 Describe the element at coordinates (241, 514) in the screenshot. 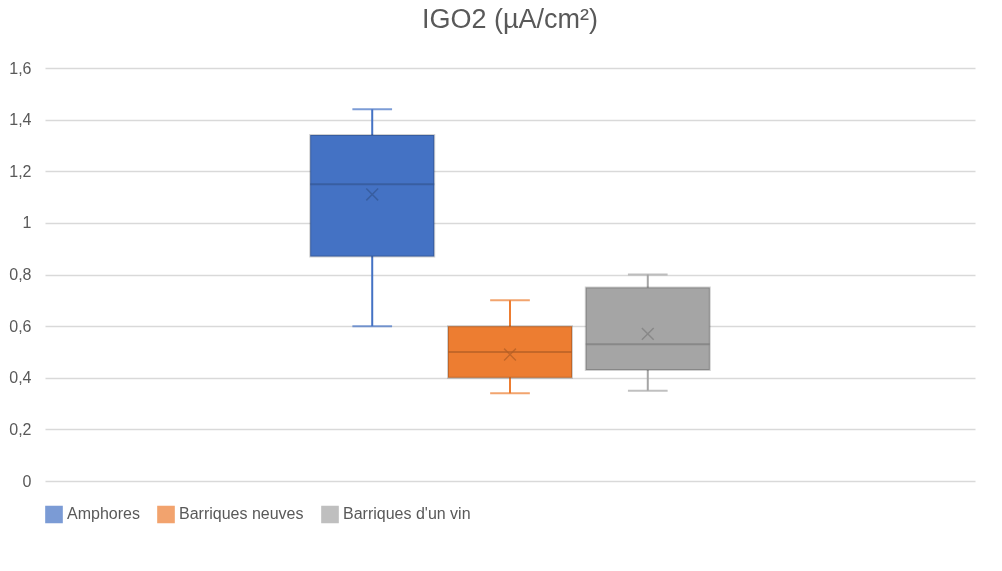

I see `legend-label: Barriques neuves` at that location.